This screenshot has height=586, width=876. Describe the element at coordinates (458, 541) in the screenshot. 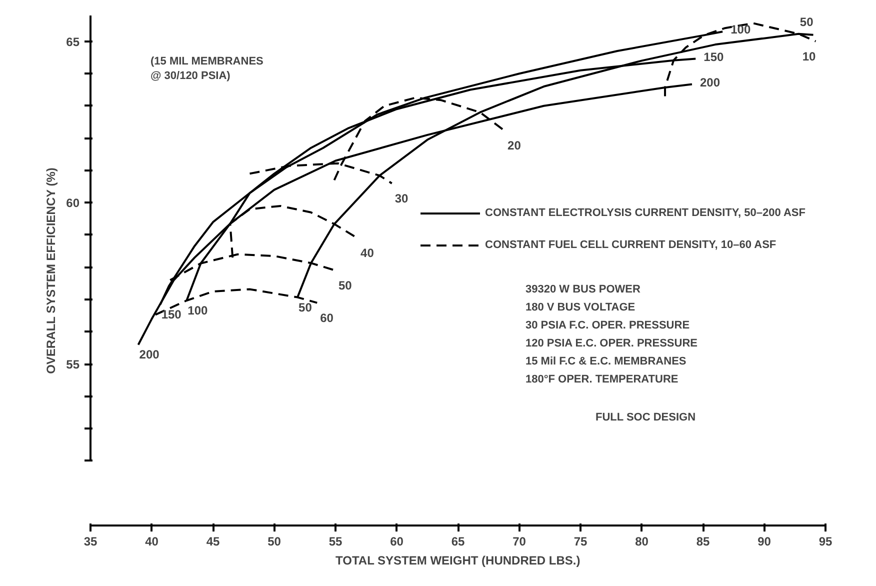

I see `x-tick-label: 65` at that location.